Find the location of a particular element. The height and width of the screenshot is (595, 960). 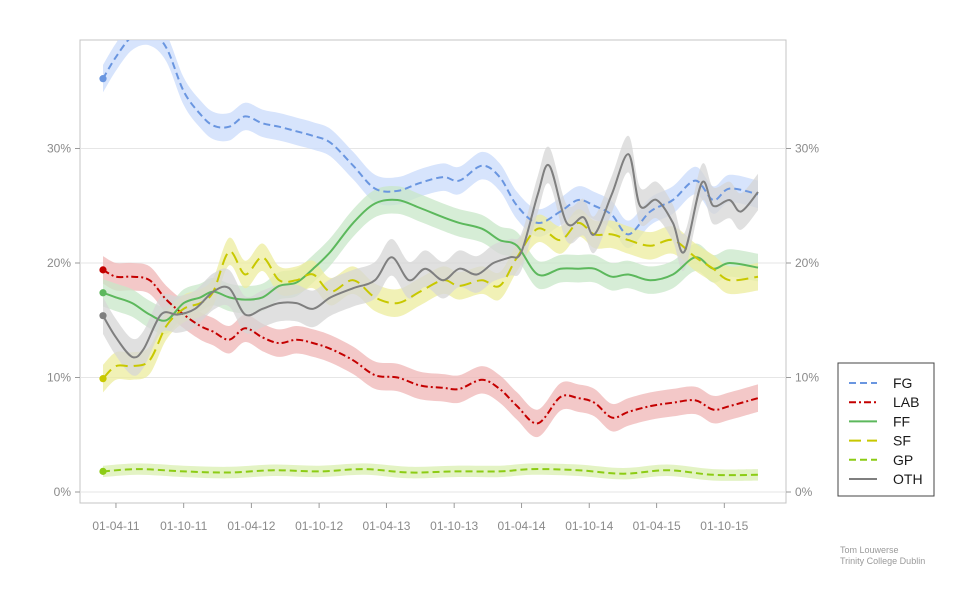

y-tick-label-right: 10% is located at coordinates (807, 378).